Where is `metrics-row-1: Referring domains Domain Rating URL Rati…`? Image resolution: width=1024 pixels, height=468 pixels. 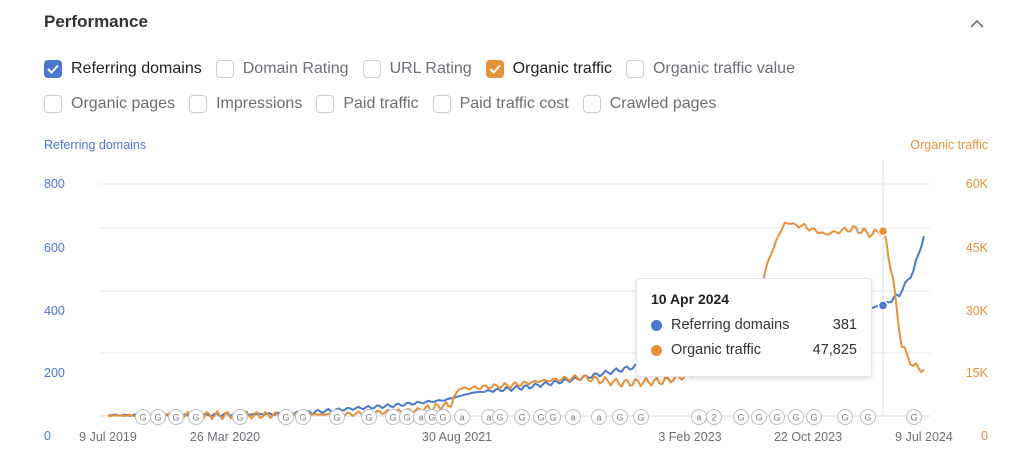 metrics-row-1: Referring domains Domain Rating URL Rati… is located at coordinates (426, 69).